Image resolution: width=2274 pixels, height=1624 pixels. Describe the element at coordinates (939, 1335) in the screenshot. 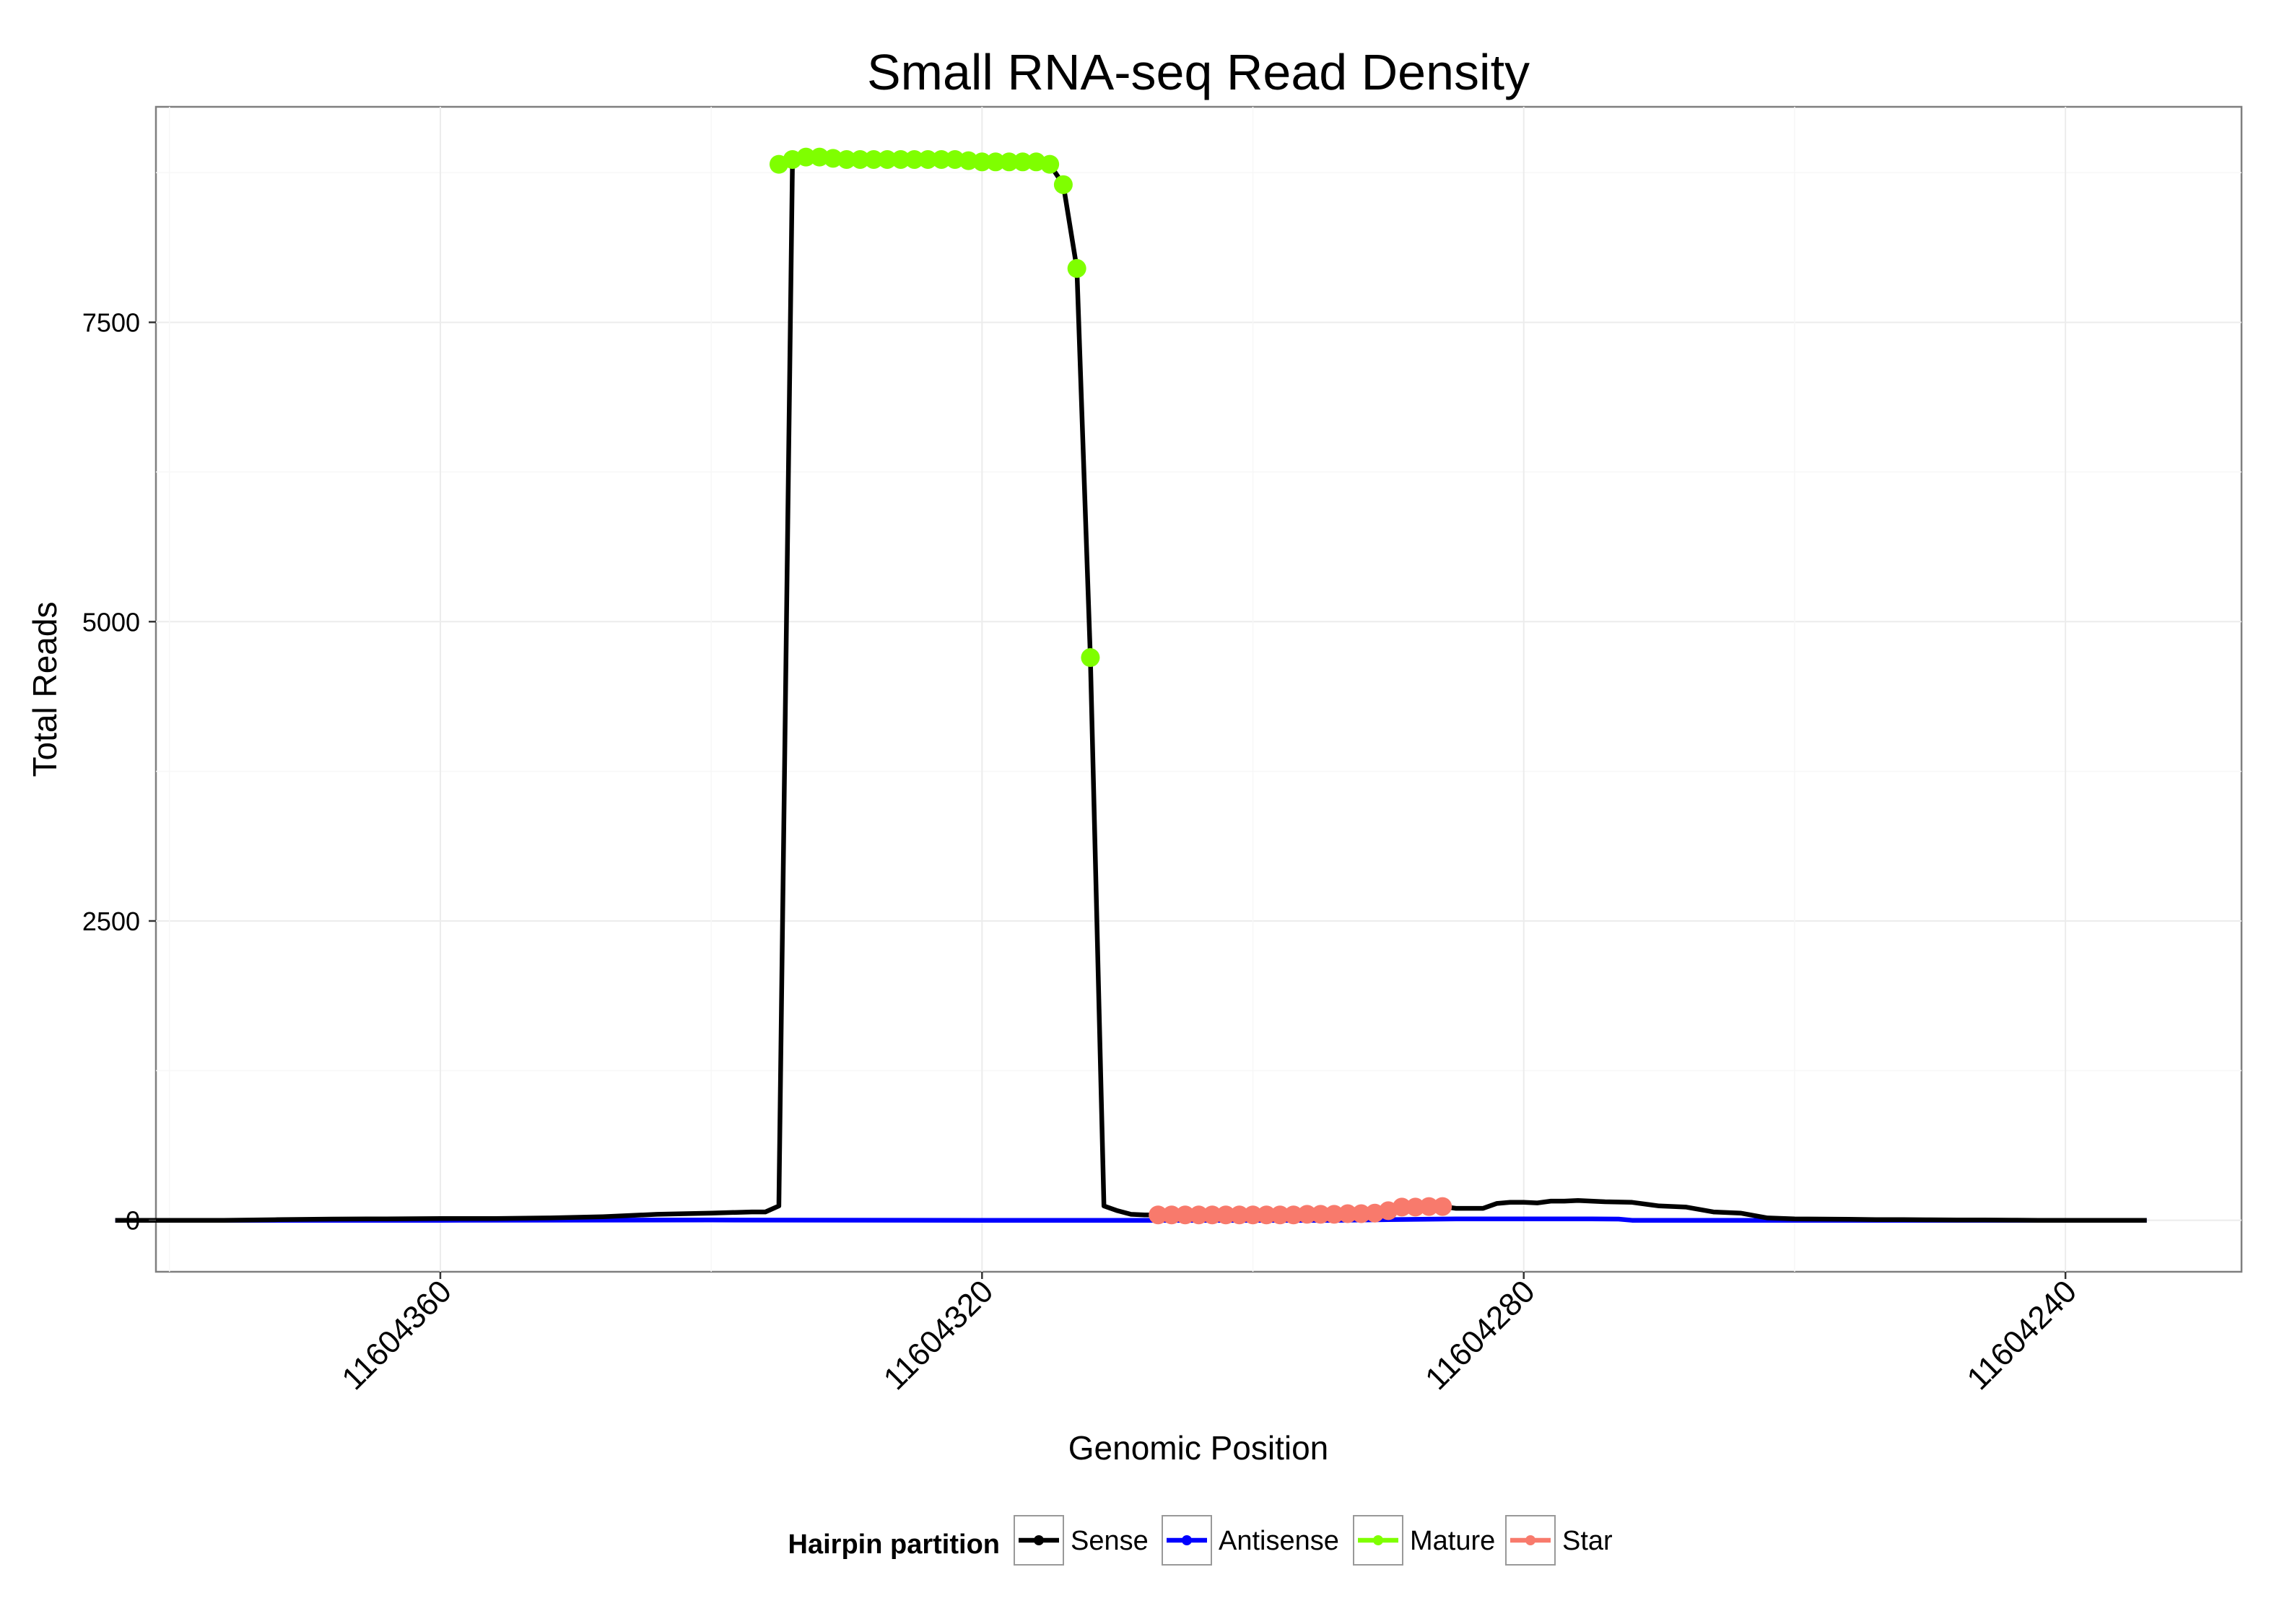

I see `x-tick-label: 11604320` at that location.